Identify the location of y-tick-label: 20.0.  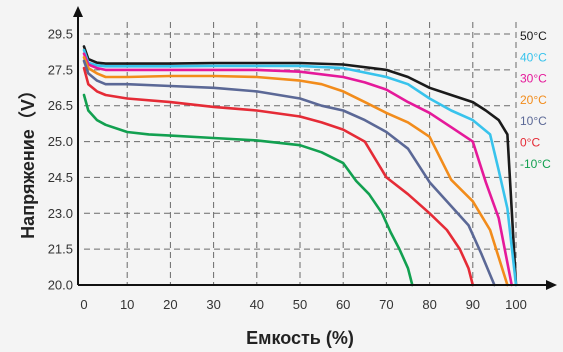
(60, 285).